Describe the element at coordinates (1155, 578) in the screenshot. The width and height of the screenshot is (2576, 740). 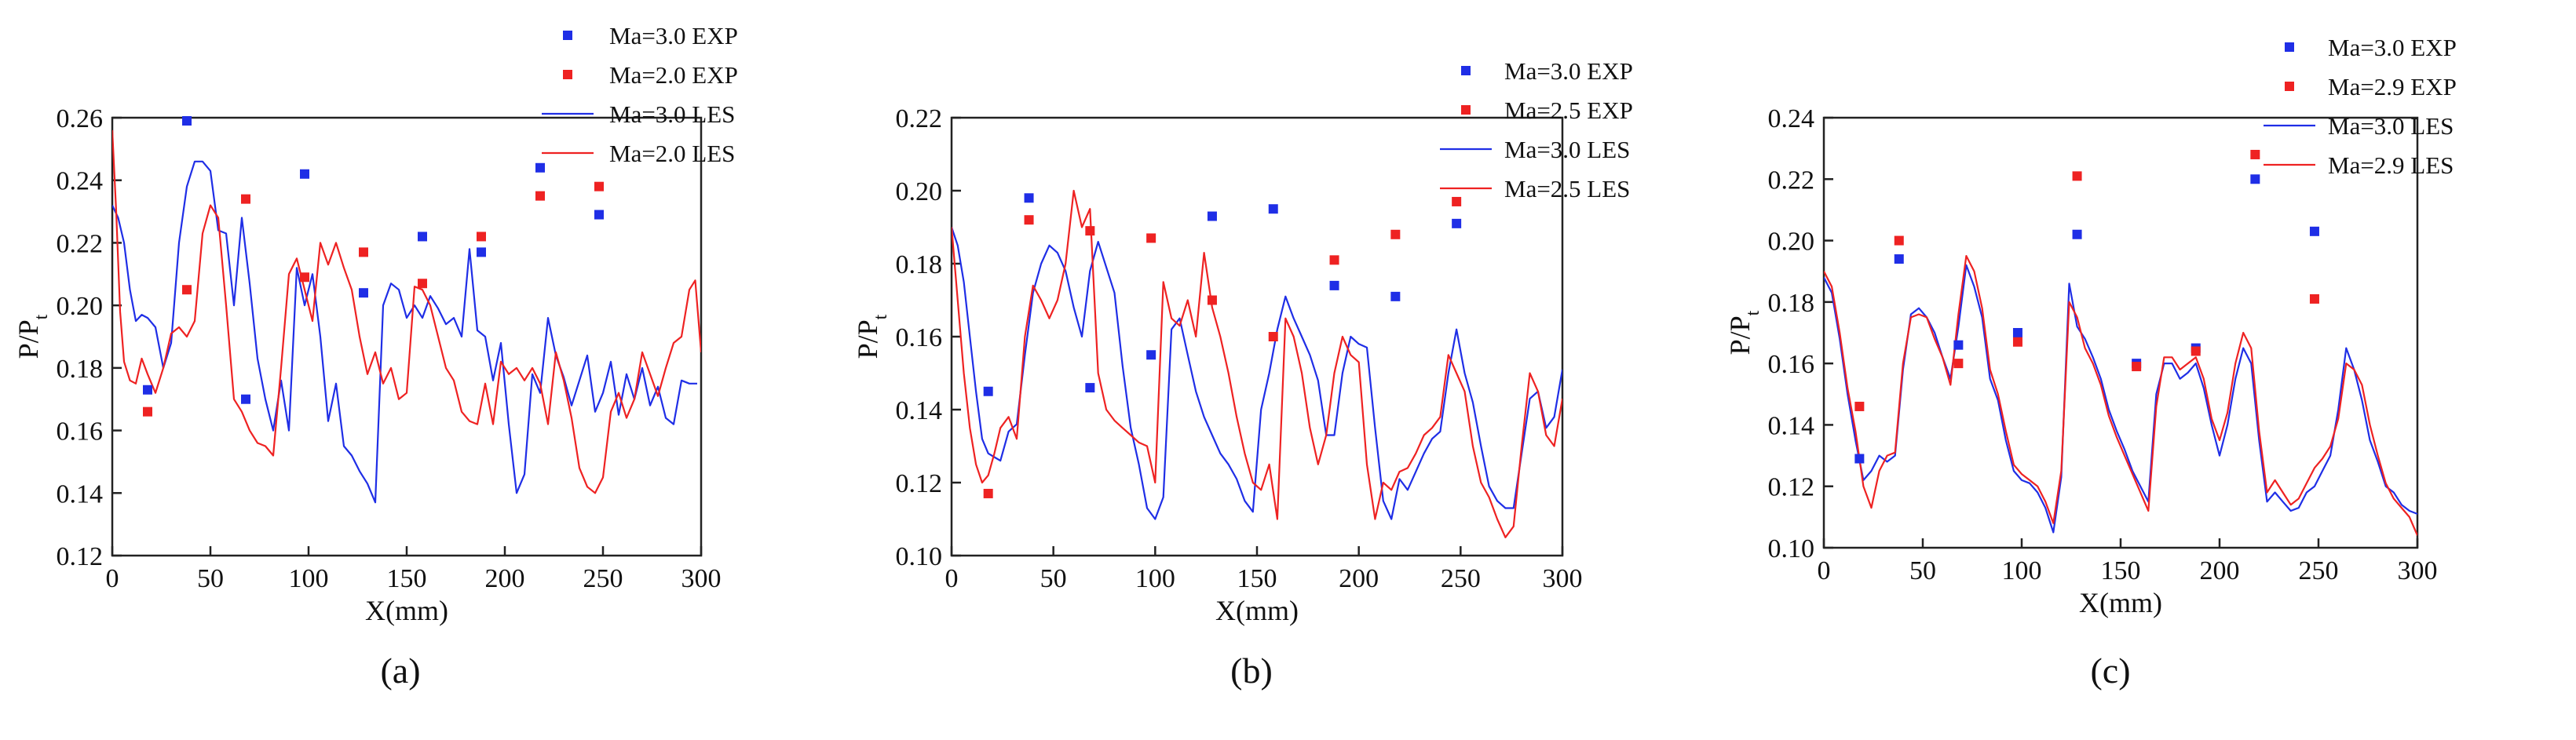
I see `chart-b-x-tick-label: 100` at that location.